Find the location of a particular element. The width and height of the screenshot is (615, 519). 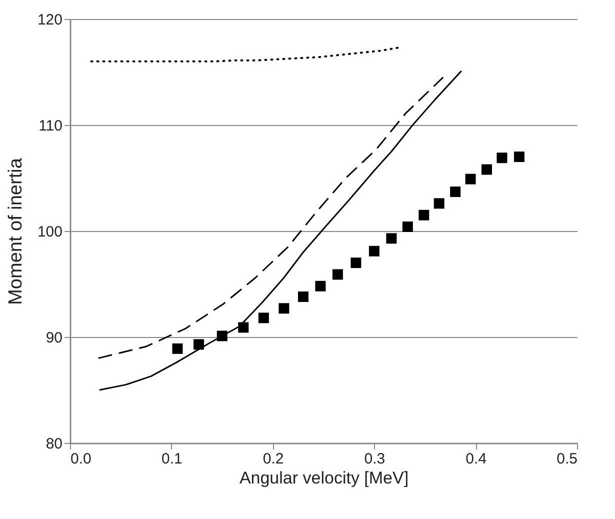

x-tick-label: 0.4 is located at coordinates (476, 459).